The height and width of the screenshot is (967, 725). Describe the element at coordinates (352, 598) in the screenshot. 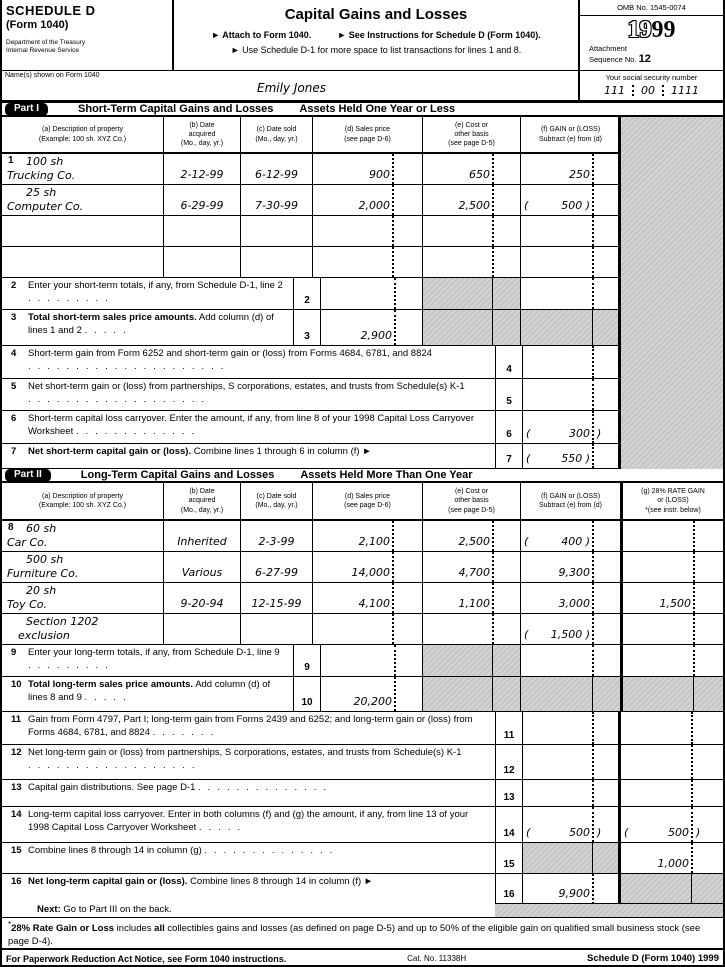

I see `sales-price-cell: 4,100` at that location.